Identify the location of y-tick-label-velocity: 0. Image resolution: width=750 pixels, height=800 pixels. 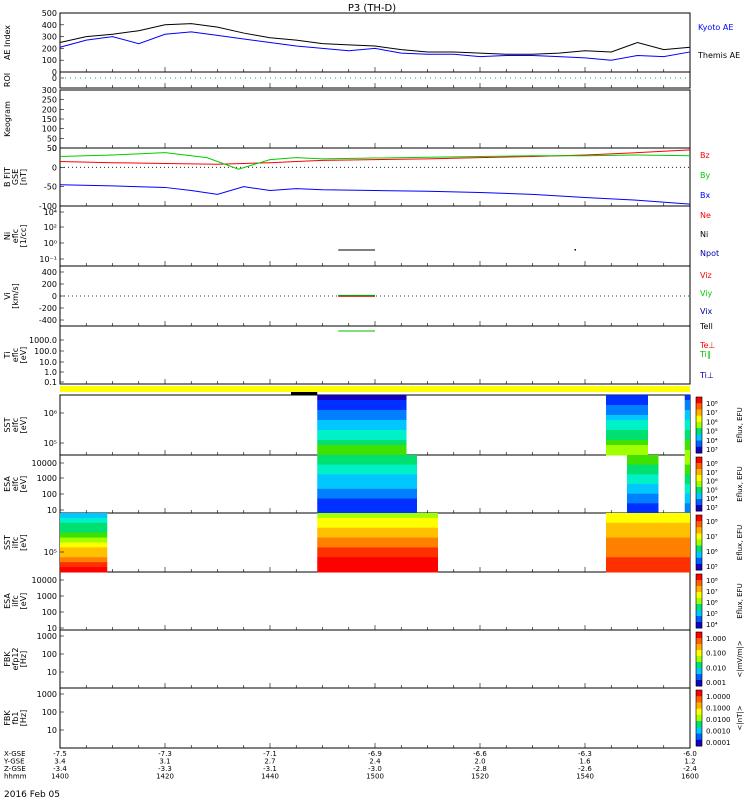
(54, 296).